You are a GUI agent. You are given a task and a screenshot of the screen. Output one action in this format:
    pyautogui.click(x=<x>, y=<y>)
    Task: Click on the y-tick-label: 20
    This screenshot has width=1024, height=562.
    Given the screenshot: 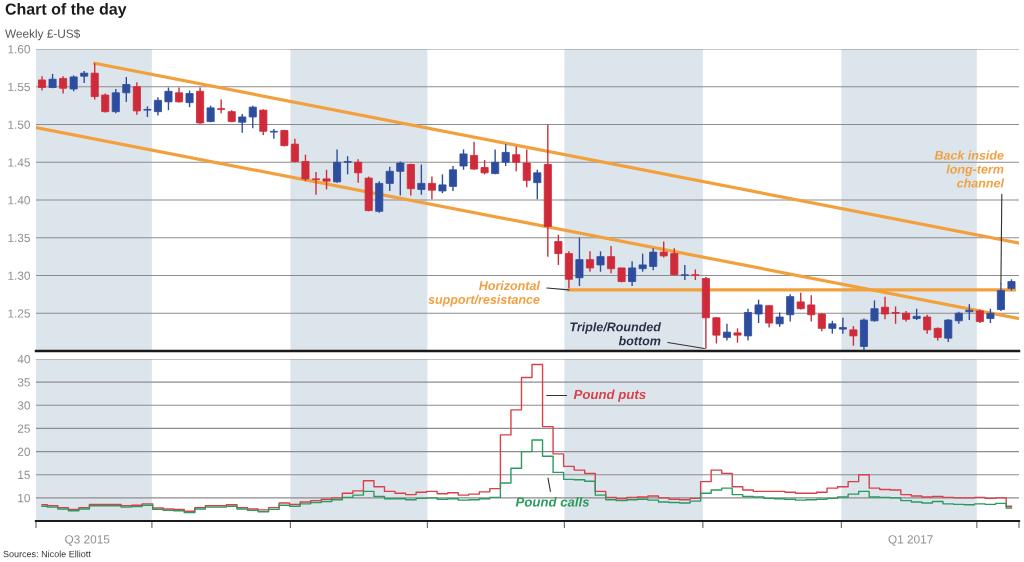 What is the action you would take?
    pyautogui.click(x=23, y=451)
    